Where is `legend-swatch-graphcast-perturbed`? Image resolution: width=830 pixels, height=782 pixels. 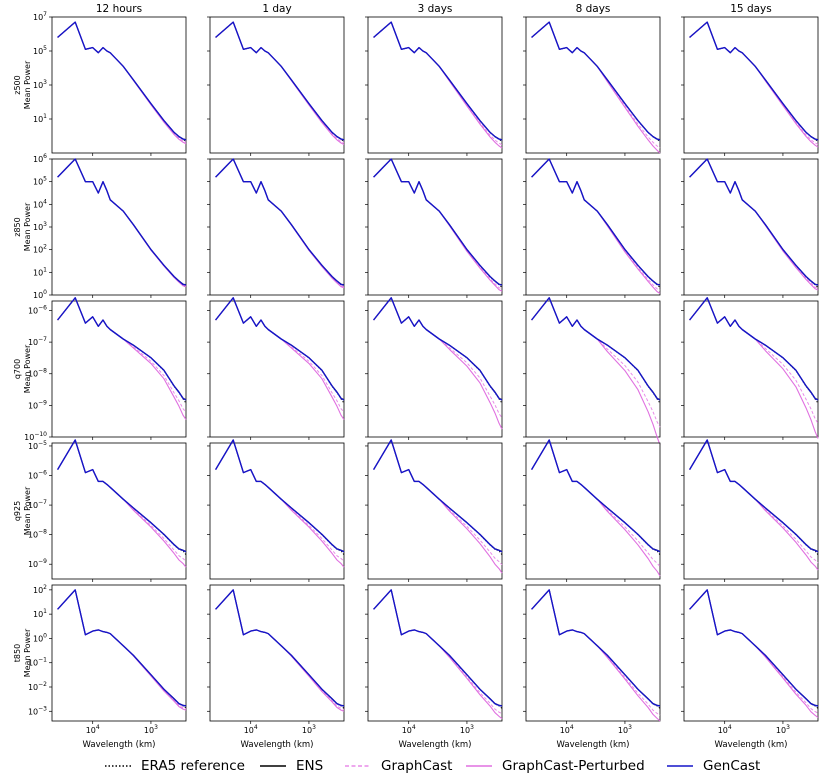
legend-swatch-graphcast-perturbed is located at coordinates (479, 766).